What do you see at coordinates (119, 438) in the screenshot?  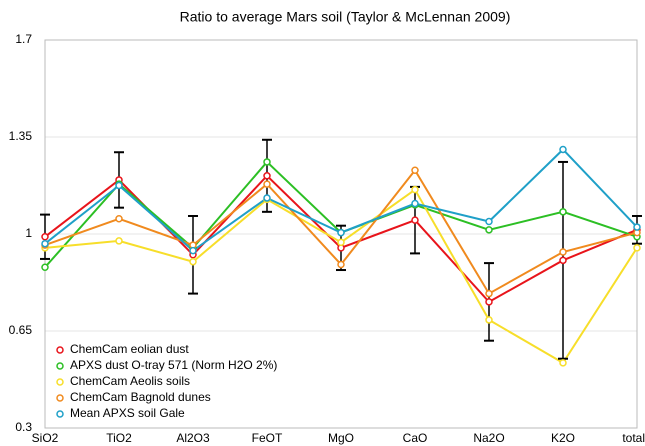 I see `x-tick-label: TiO2` at bounding box center [119, 438].